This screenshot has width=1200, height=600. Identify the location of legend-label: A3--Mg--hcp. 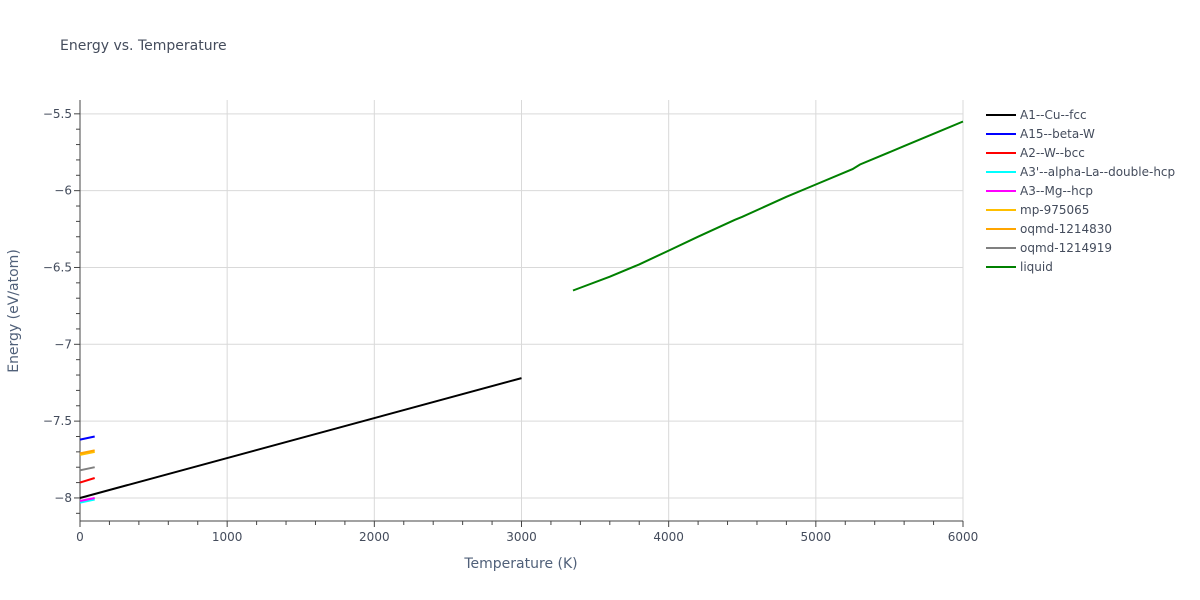
(1056, 191).